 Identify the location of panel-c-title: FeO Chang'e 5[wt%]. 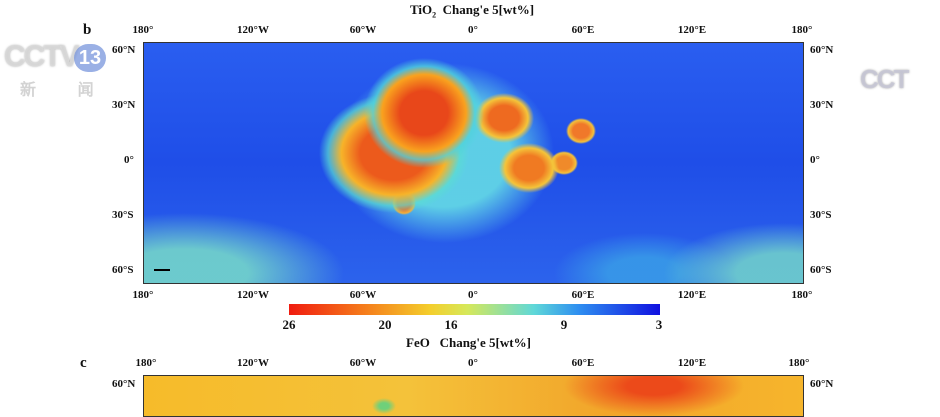
(468, 342).